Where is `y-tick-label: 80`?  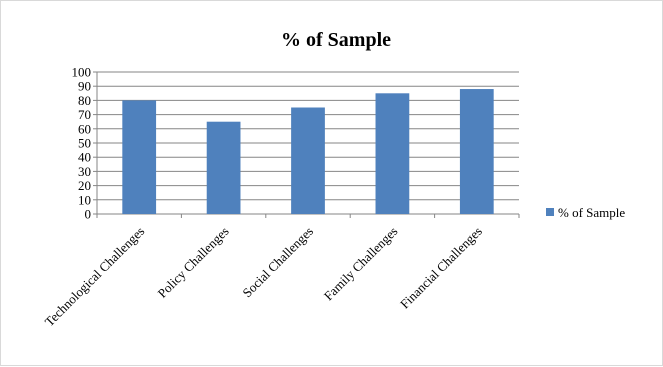
y-tick-label: 80 is located at coordinates (84, 100).